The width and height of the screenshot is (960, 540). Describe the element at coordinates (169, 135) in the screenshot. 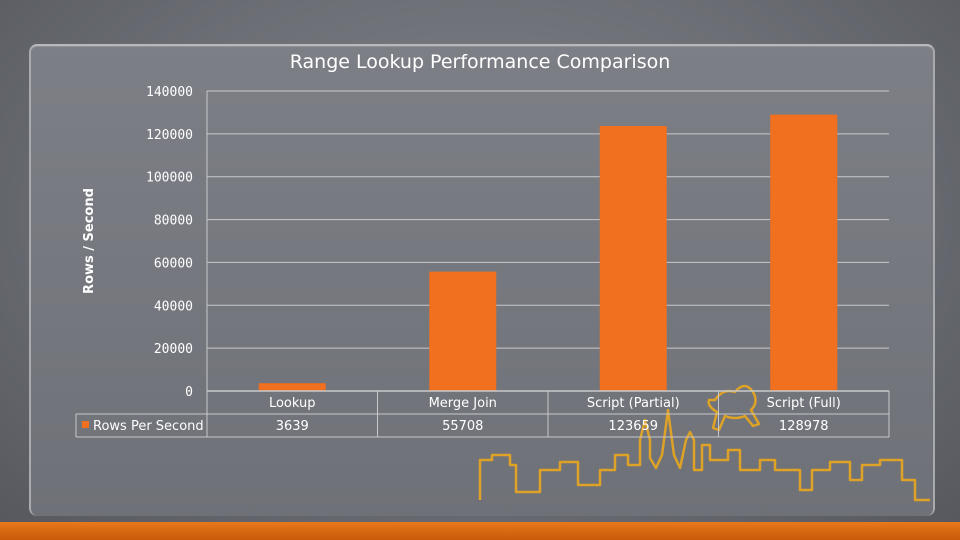

I see `y-tick-label: 120000` at that location.